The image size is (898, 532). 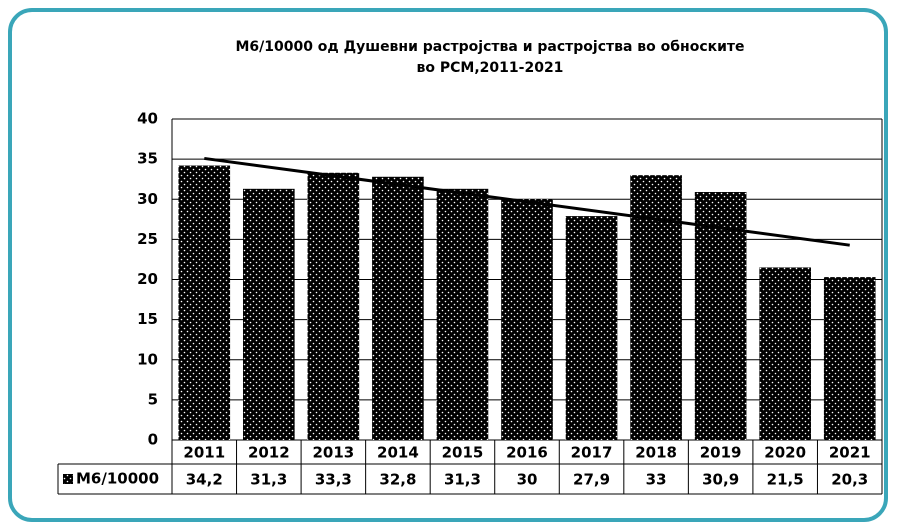 What do you see at coordinates (785, 480) in the screenshot?
I see `data-label: 21,5` at bounding box center [785, 480].